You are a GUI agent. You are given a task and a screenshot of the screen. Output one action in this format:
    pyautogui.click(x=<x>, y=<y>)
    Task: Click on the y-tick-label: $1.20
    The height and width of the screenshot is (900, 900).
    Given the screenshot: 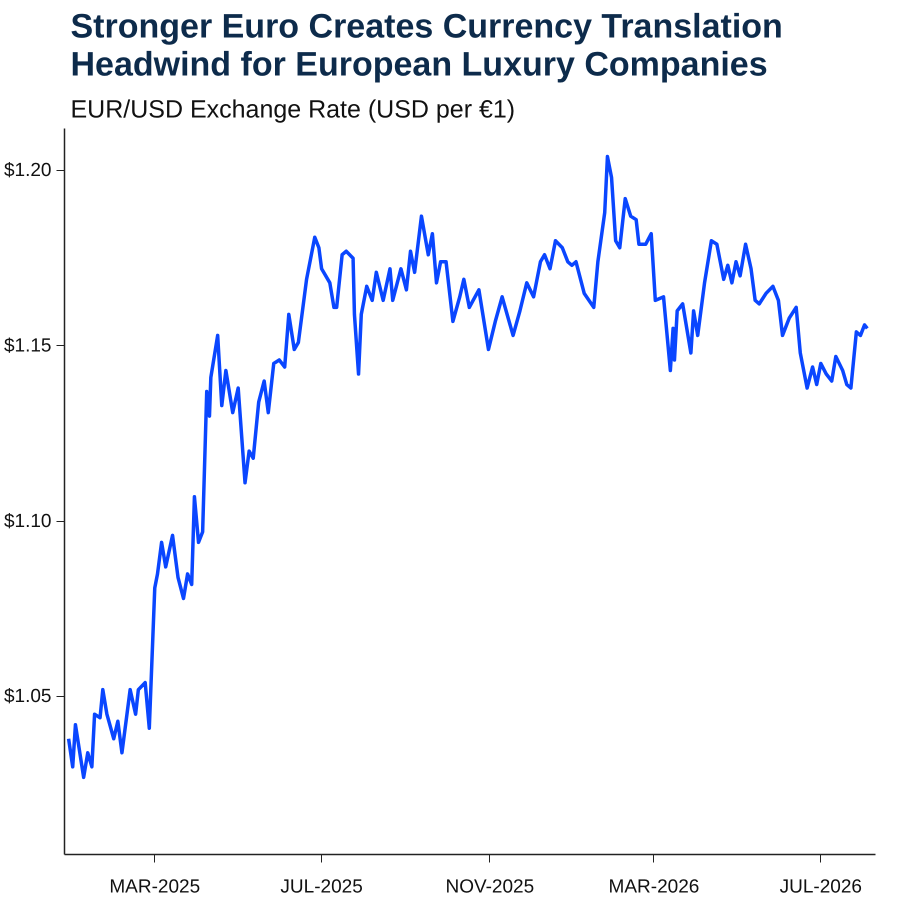 What is the action you would take?
    pyautogui.click(x=28, y=171)
    